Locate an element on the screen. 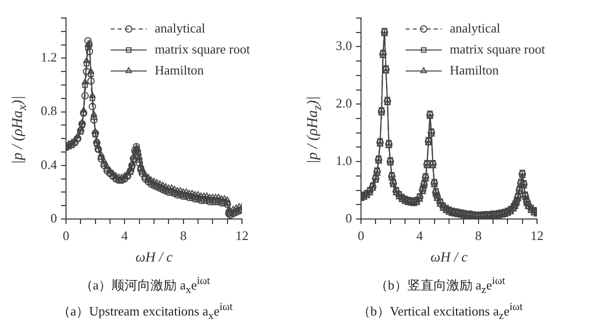  y-tick-label: 0.8 is located at coordinates (48, 110).